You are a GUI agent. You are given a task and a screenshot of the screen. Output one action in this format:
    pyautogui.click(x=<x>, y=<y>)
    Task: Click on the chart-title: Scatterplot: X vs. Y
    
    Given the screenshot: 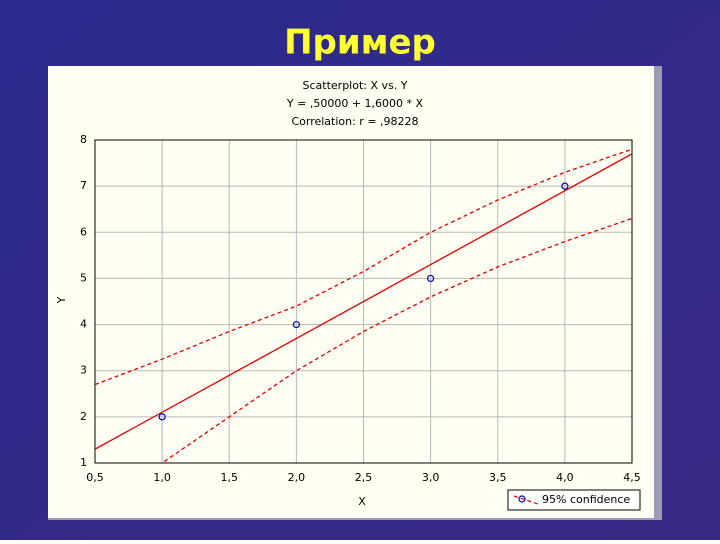 What is the action you would take?
    pyautogui.click(x=355, y=85)
    